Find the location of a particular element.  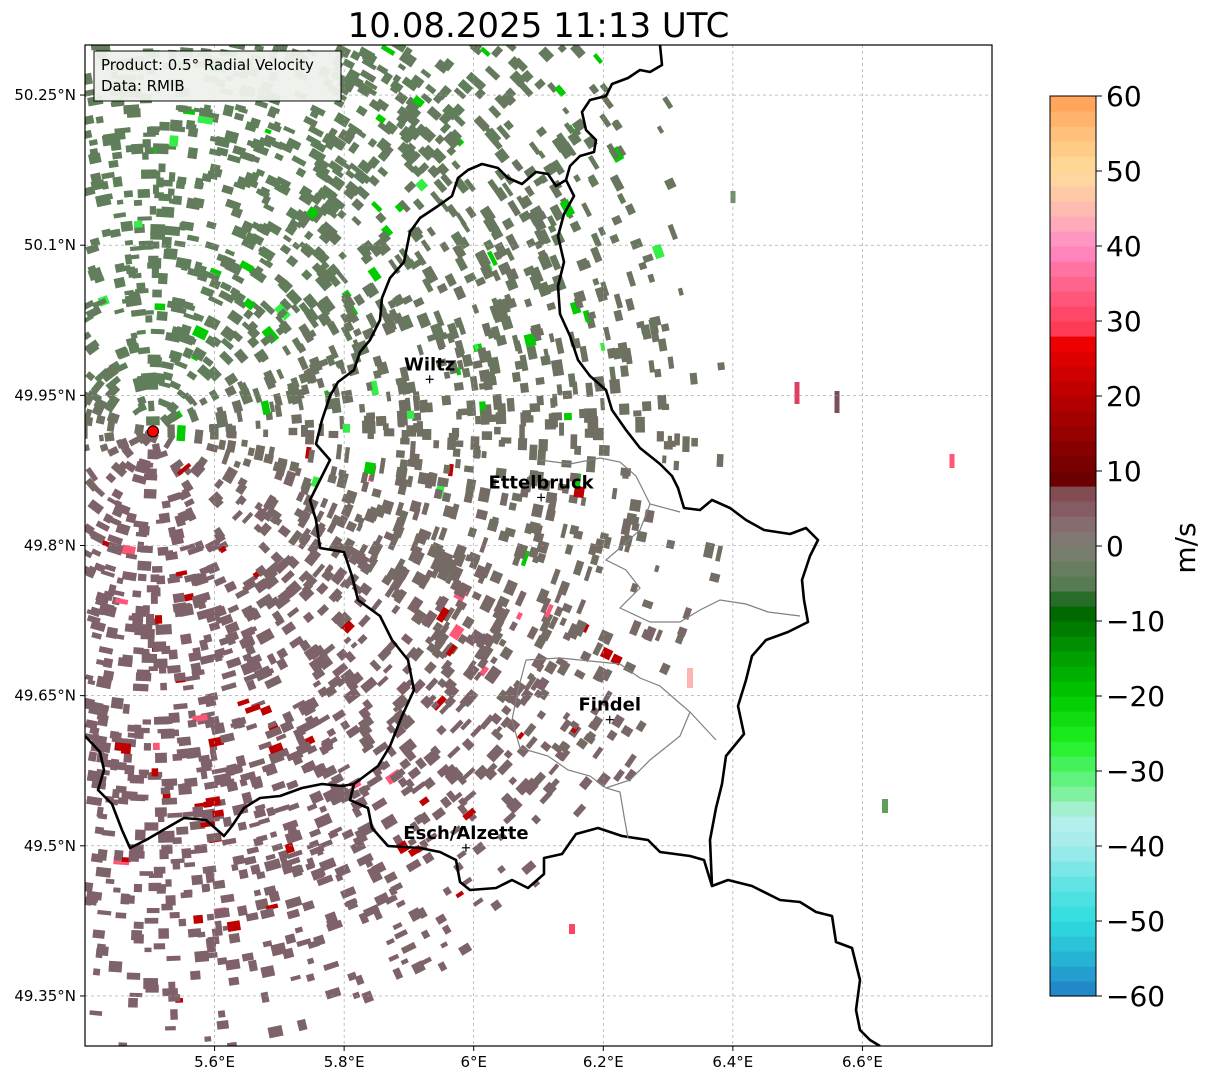

colorbar-tick-label: −20 is located at coordinates (1135, 696).